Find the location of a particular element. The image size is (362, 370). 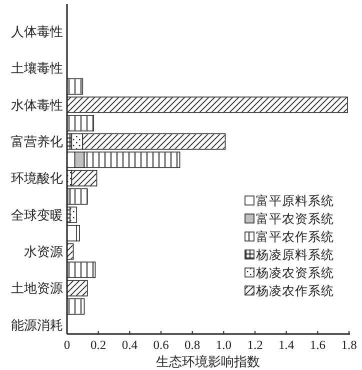

legend-label: 富平原料系统 is located at coordinates (295, 200).